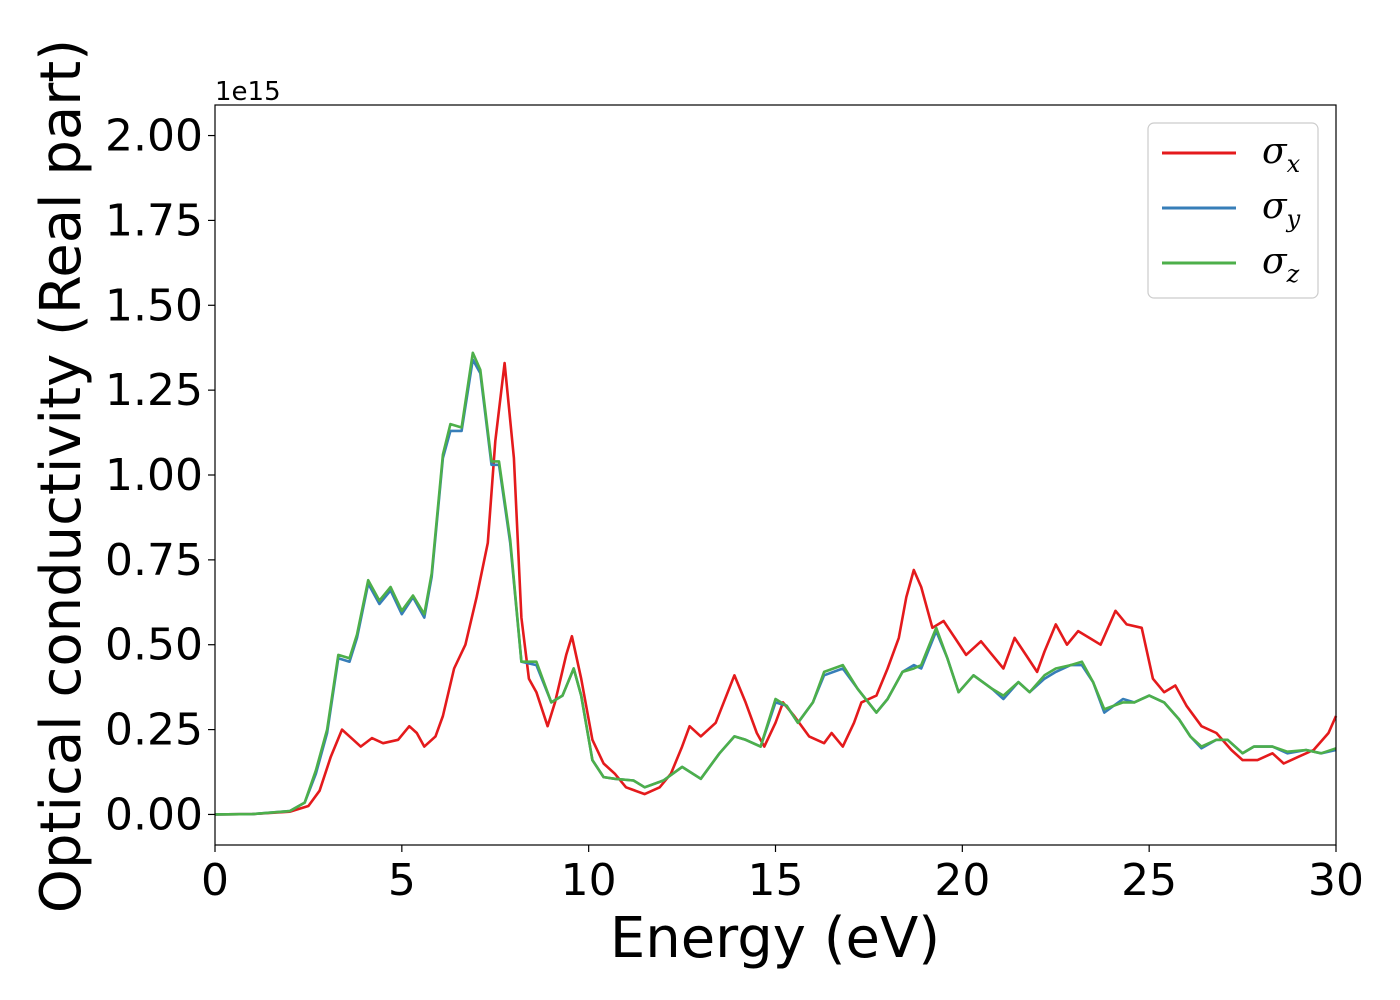 The image size is (1400, 1000). I want to click on x-tick-label: 20, so click(962, 880).